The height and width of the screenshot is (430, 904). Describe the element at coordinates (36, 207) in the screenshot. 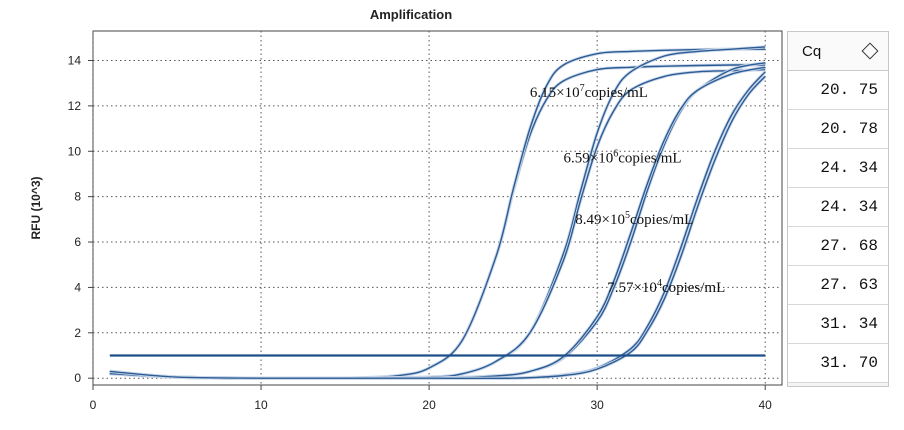

I see `y-axis-label: RFU (10^3)` at that location.